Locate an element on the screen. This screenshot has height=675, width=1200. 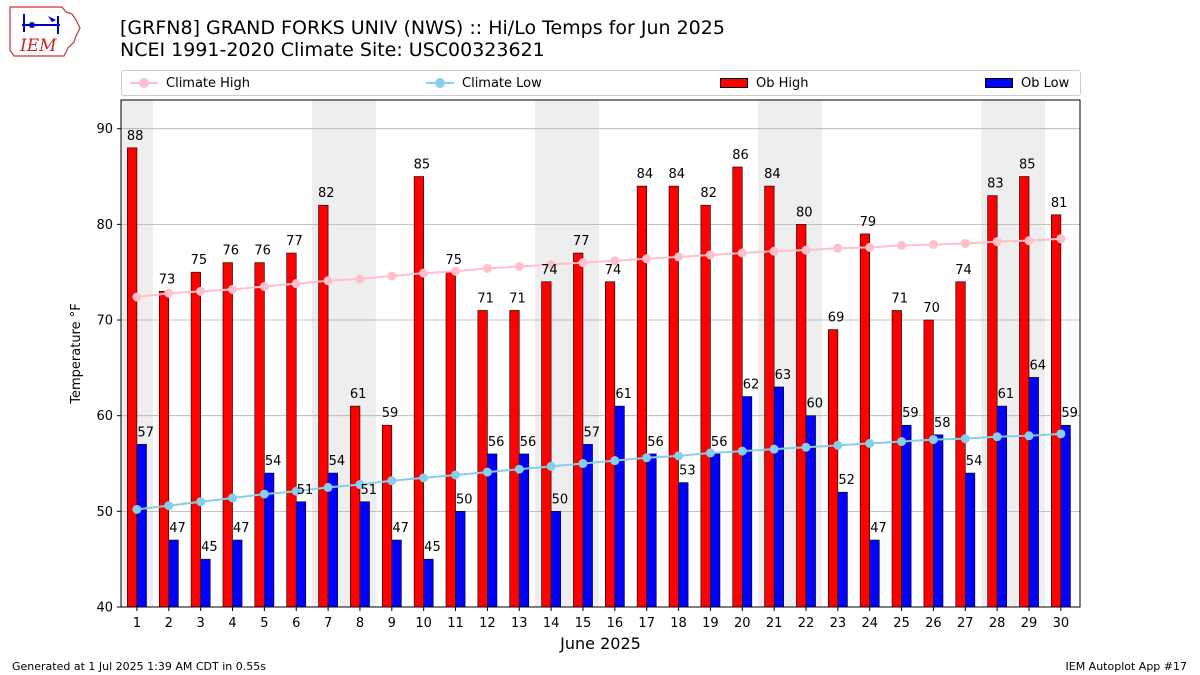
label-ob-low: 53 is located at coordinates (687, 471).